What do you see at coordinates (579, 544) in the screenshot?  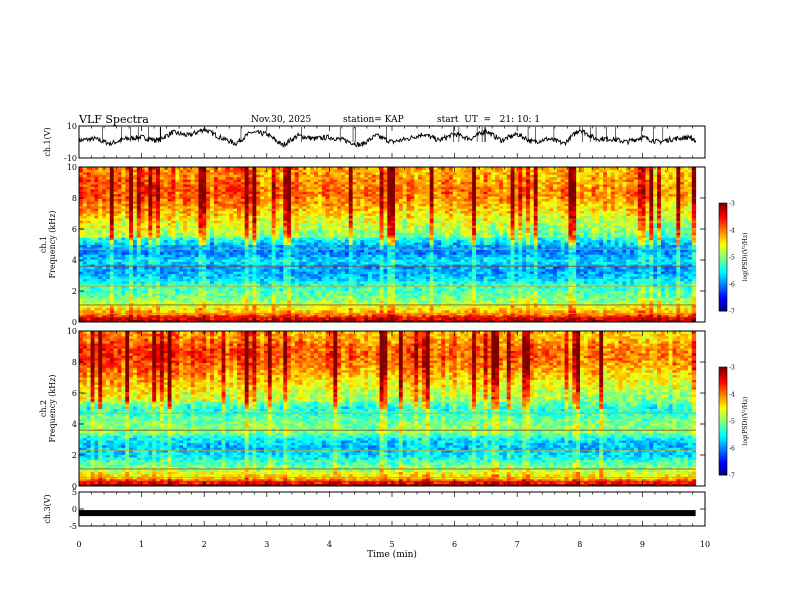 I see `xtick-label-8: 8` at bounding box center [579, 544].